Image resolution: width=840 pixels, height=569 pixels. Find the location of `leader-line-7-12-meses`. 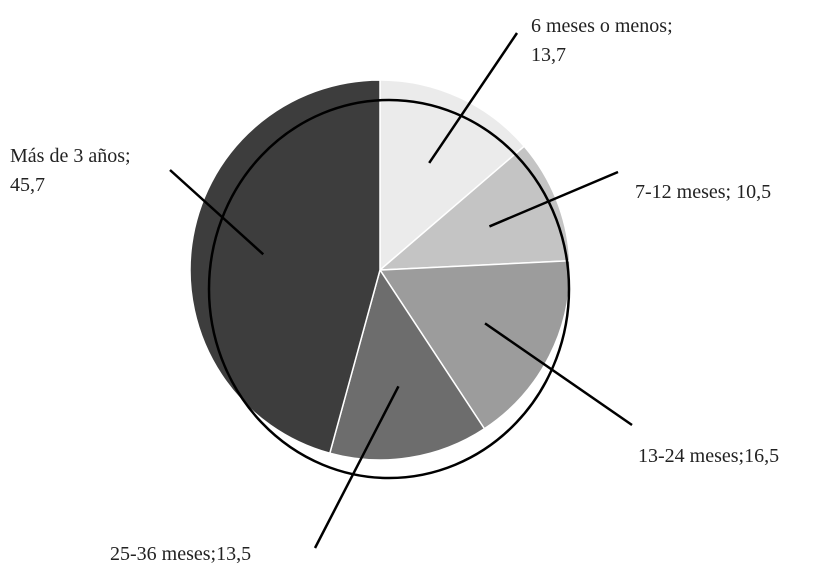

leader-line-7-12-meses is located at coordinates (553, 199).